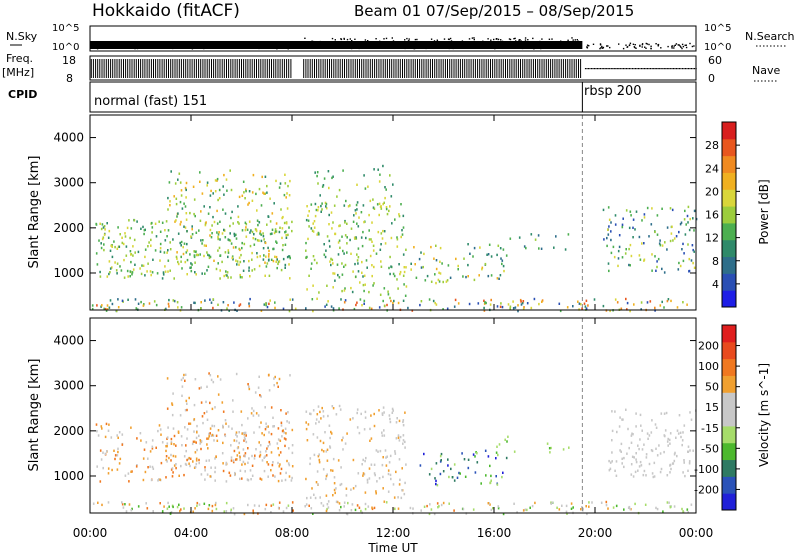  I want to click on colorbar-segment, so click(729, 384).